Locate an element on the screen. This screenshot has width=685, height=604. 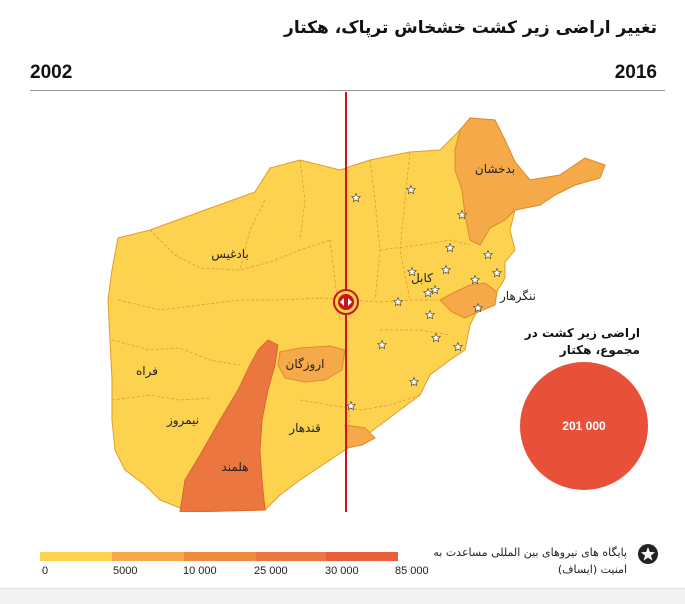
label-kabul: کابل is located at coordinates (422, 278).